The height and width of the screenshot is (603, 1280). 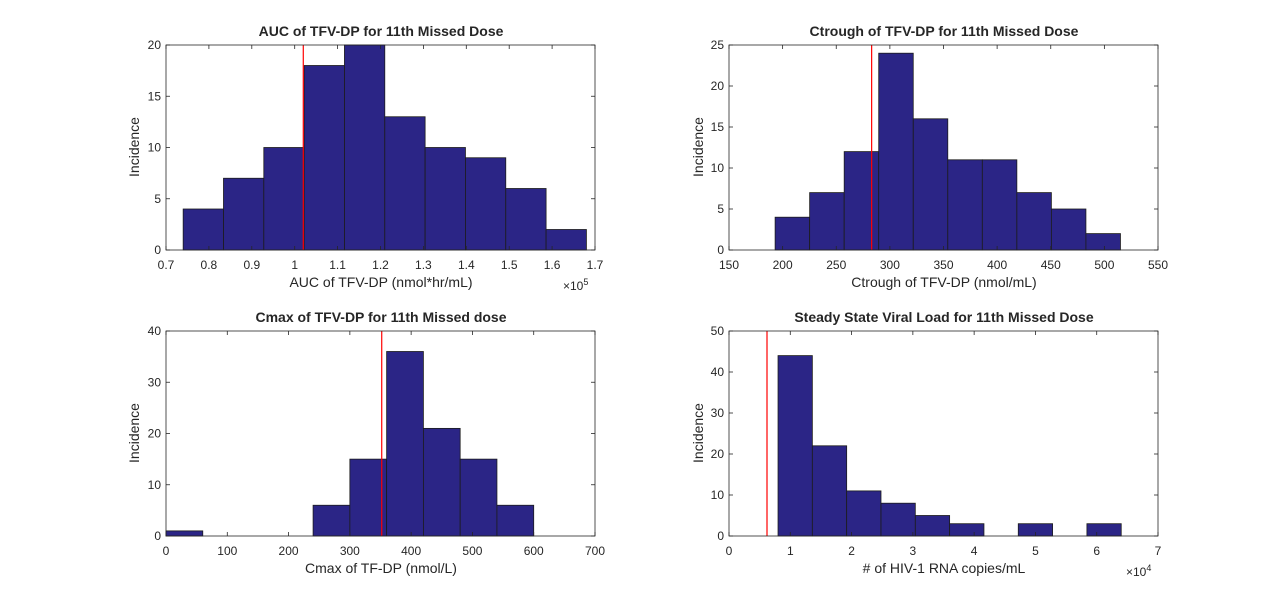 I want to click on y-tick-group: 0 10 20 30 40, so click(x=371, y=433).